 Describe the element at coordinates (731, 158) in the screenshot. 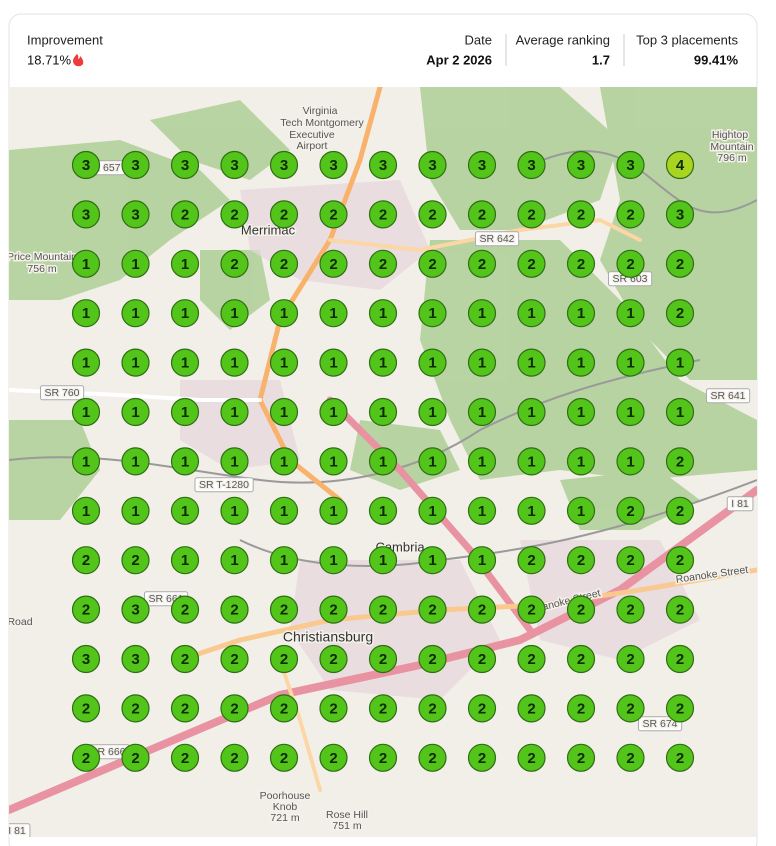

I see `map-label: 796 m` at that location.